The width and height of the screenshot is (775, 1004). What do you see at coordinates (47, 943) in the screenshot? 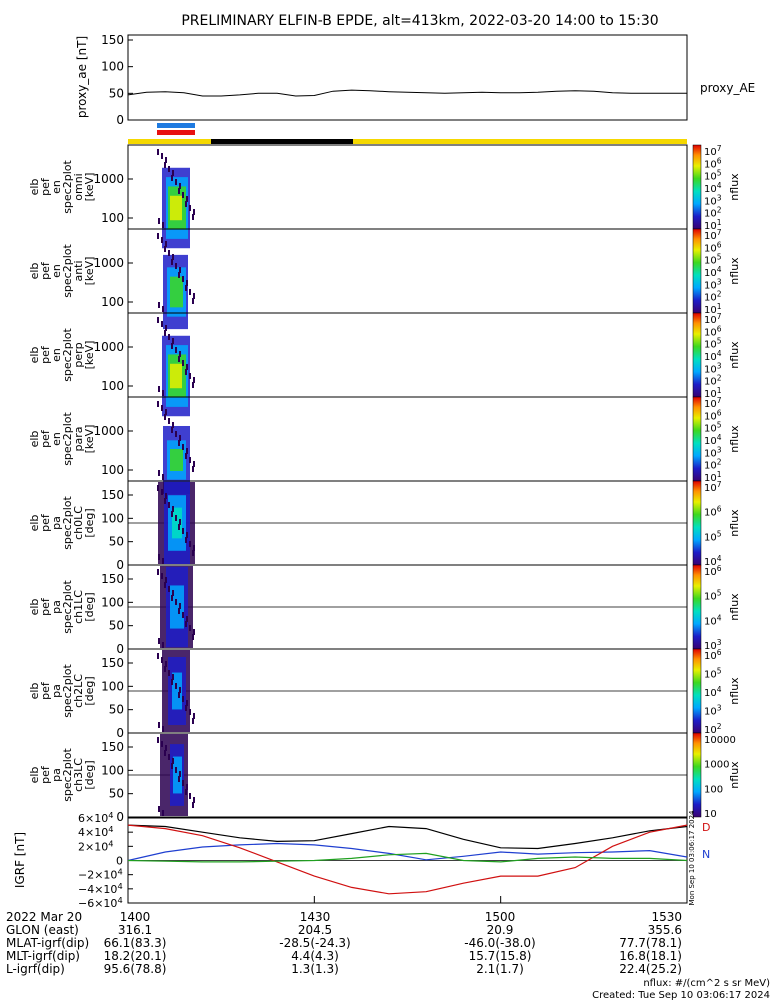
I see `ephemeris-row-label: MLAT-igrf(dip)` at bounding box center [47, 943].